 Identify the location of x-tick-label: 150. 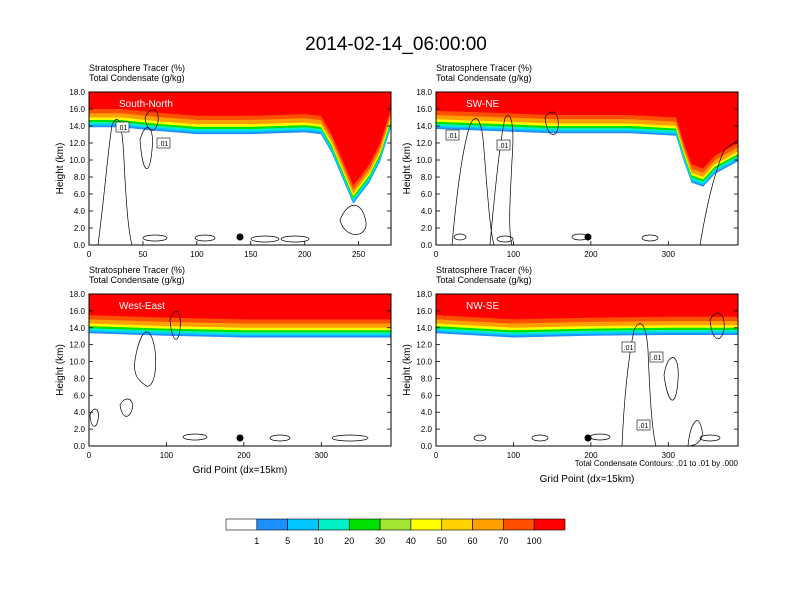
(251, 254).